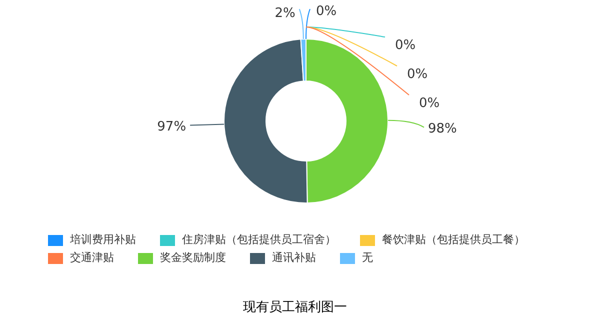  What do you see at coordinates (295, 307) in the screenshot?
I see `text: 现有员工福利图一` at bounding box center [295, 307].